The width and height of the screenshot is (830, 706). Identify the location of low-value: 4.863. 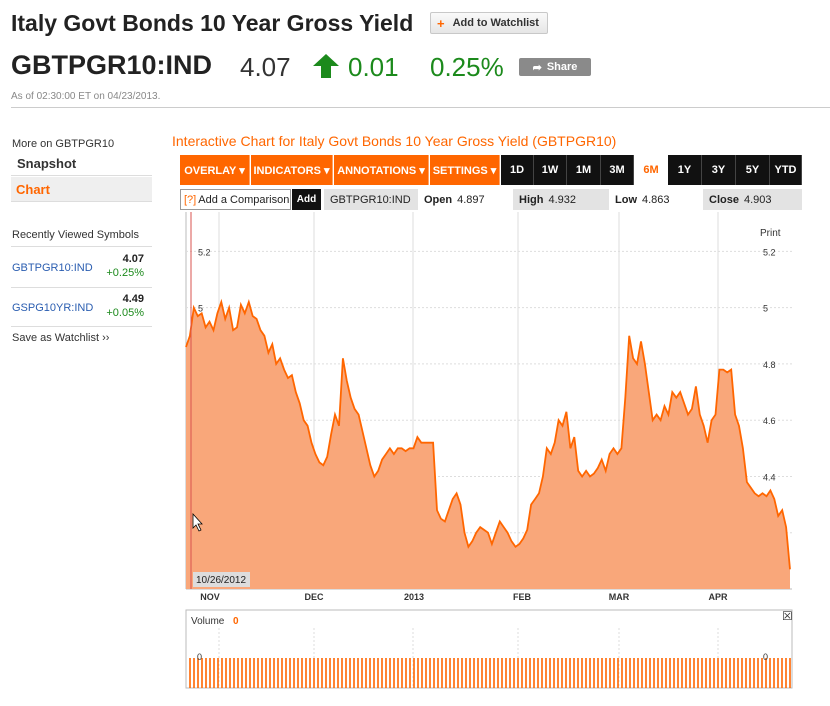
(656, 199).